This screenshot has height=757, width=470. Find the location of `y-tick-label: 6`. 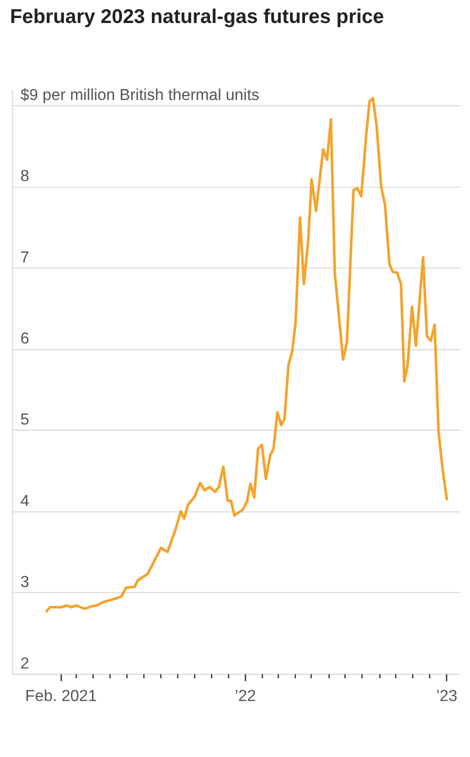

y-tick-label: 6 is located at coordinates (25, 339).